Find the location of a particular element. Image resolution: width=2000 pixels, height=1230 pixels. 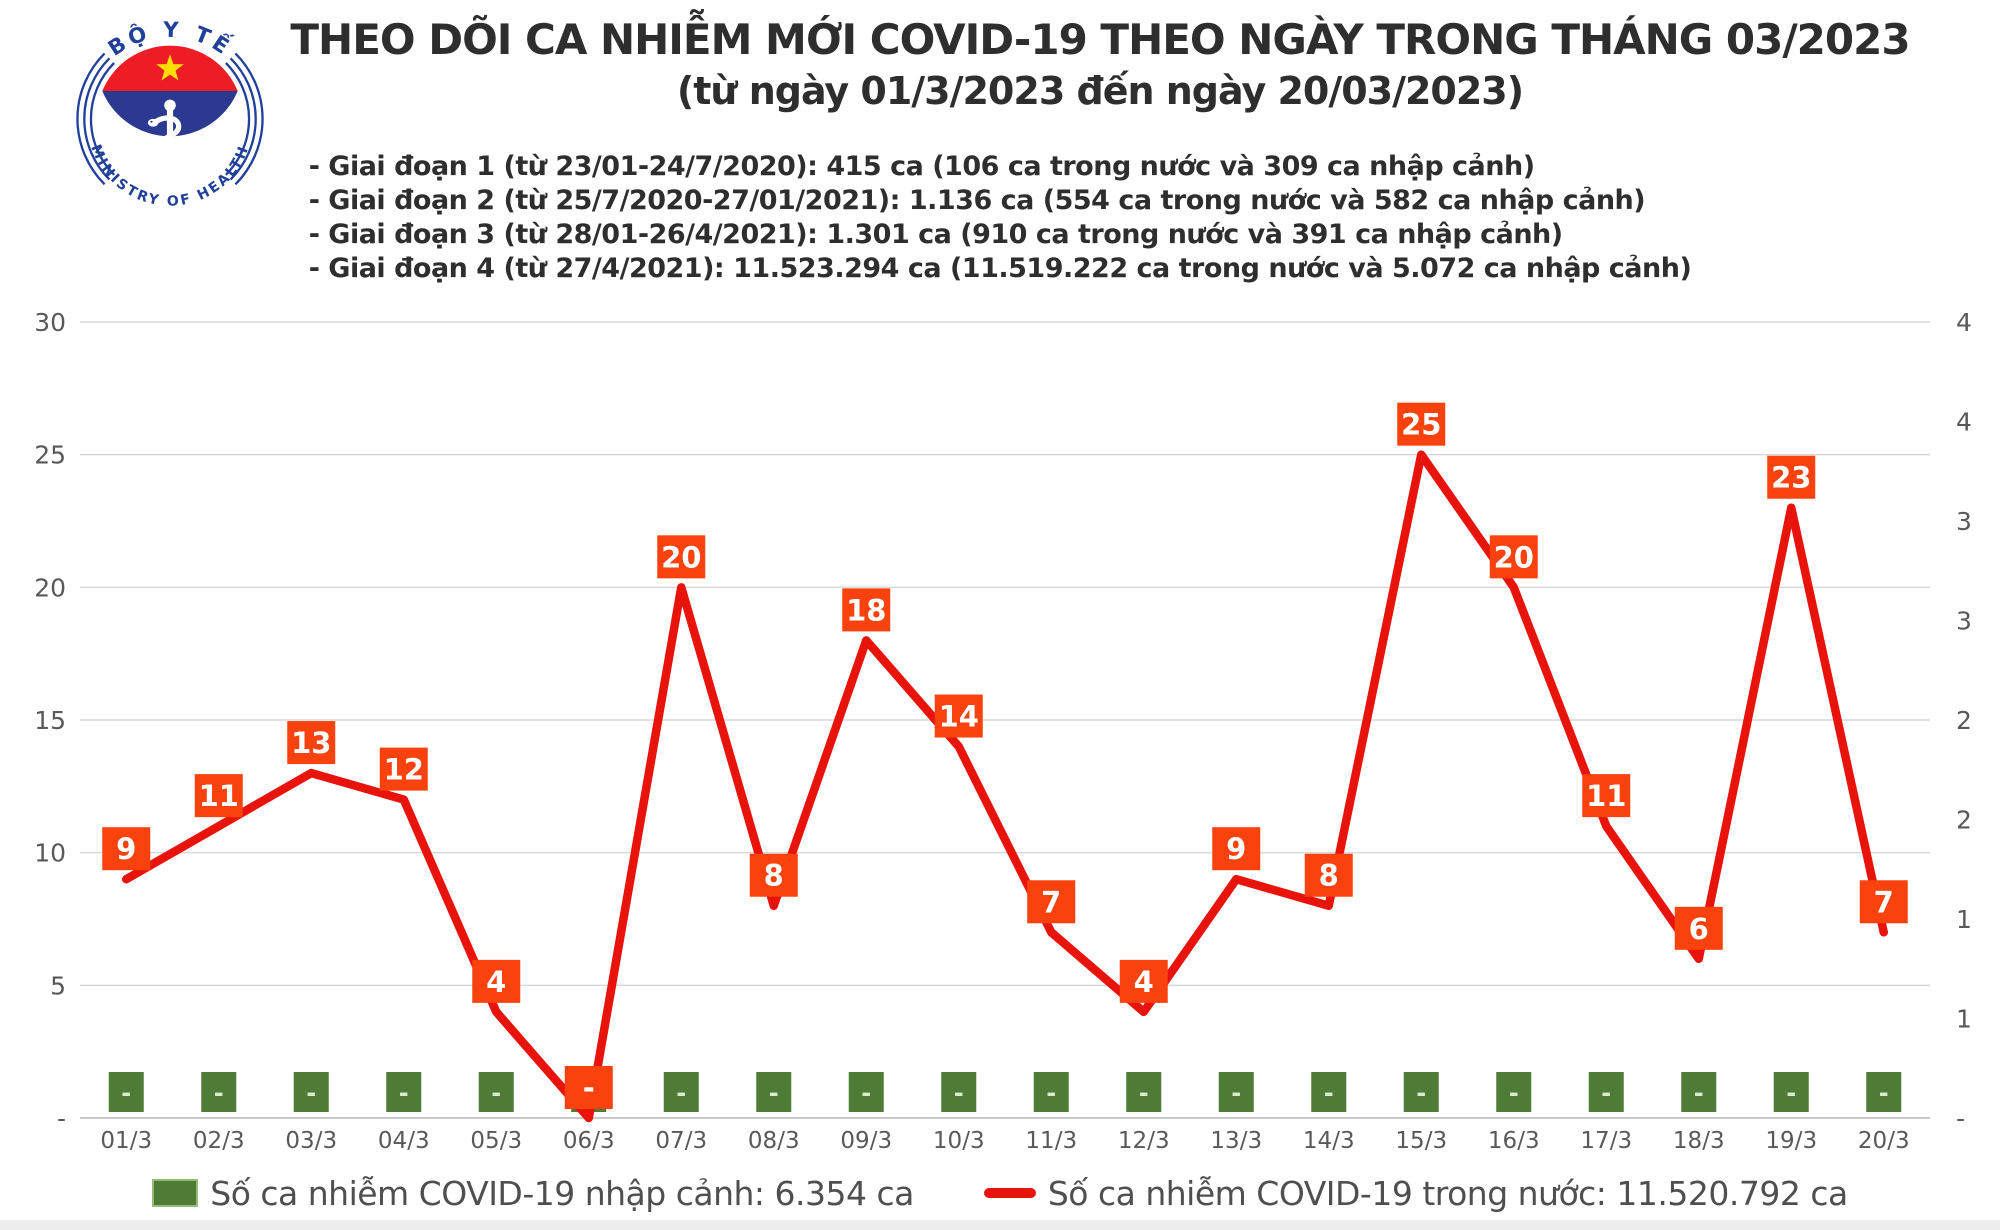

x-axis-date-label: 11/3 is located at coordinates (1051, 1141).